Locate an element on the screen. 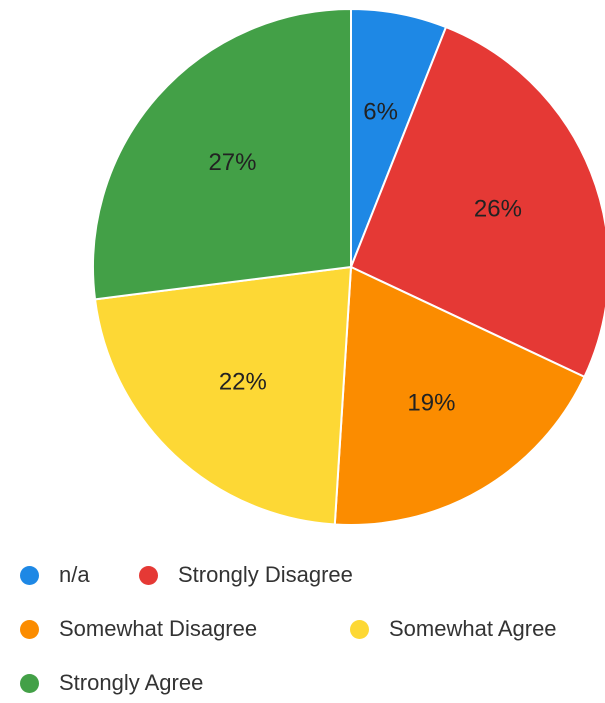 The image size is (605, 703). legend-item-na: n/a is located at coordinates (55, 575).